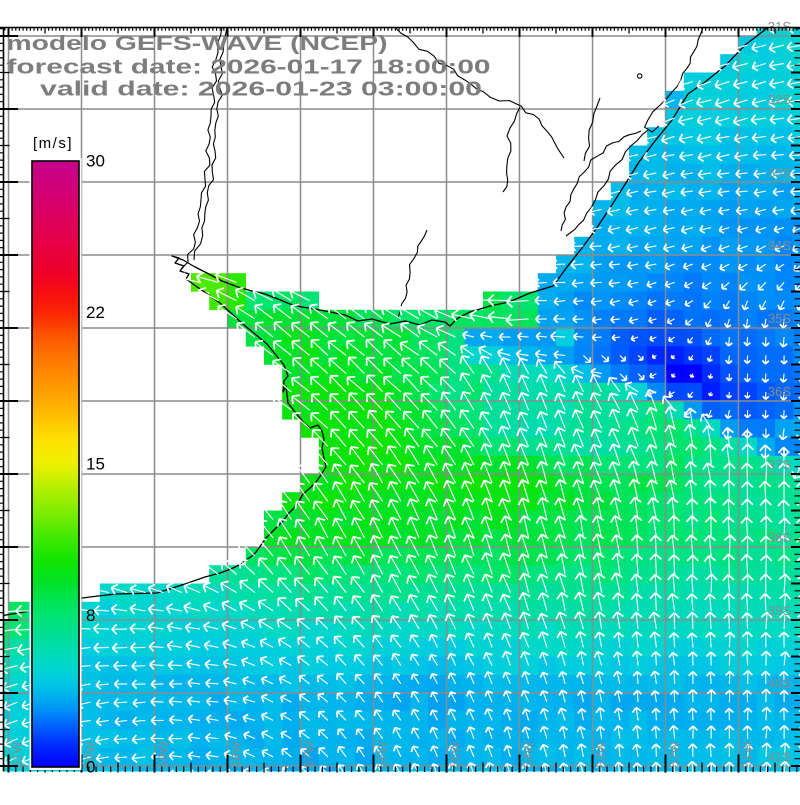 This screenshot has height=805, width=800. Describe the element at coordinates (779, 172) in the screenshot. I see `svg-text: 33S` at that location.